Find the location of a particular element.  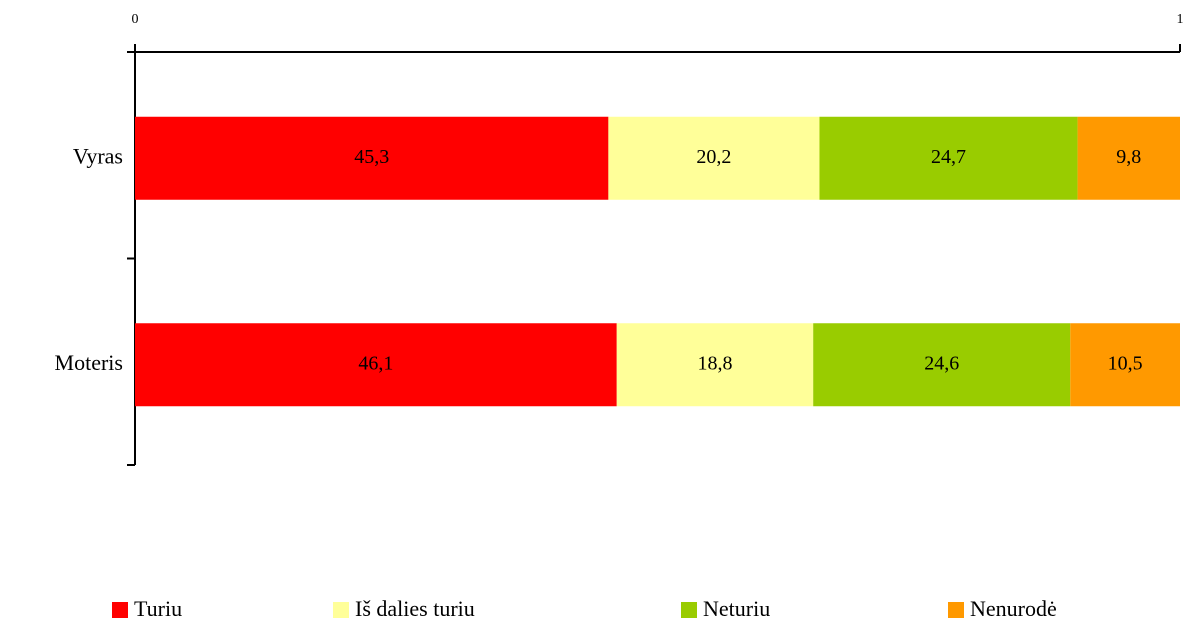

category-label: Moteris is located at coordinates (89, 362).